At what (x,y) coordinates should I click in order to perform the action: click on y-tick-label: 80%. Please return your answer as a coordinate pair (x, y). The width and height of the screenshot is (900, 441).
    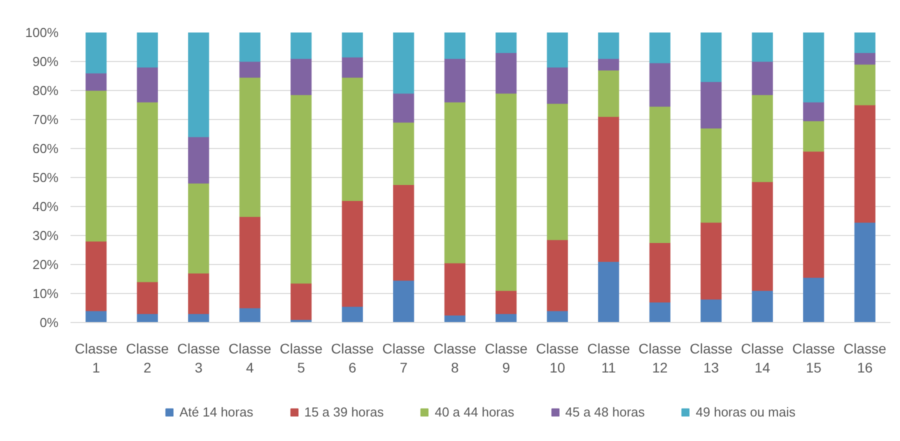
    Looking at the image, I should click on (45, 90).